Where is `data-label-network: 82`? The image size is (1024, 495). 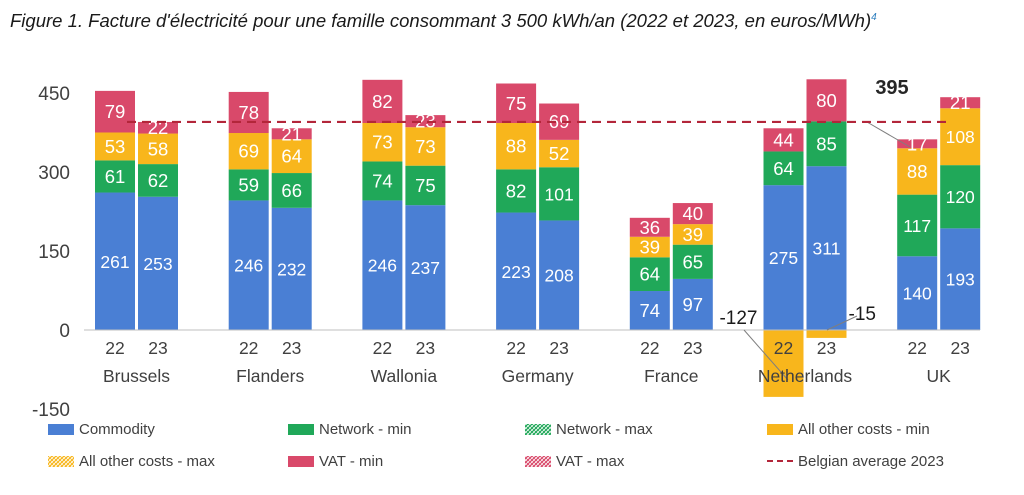
data-label-network: 82 is located at coordinates (516, 190).